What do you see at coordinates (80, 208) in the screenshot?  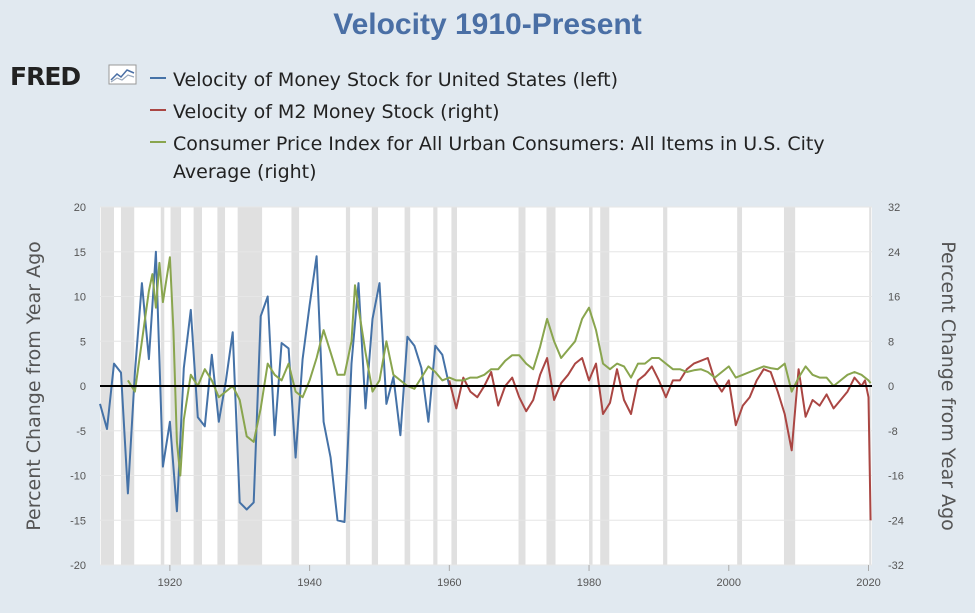 I see `y-tick-label-left: 20` at bounding box center [80, 208].